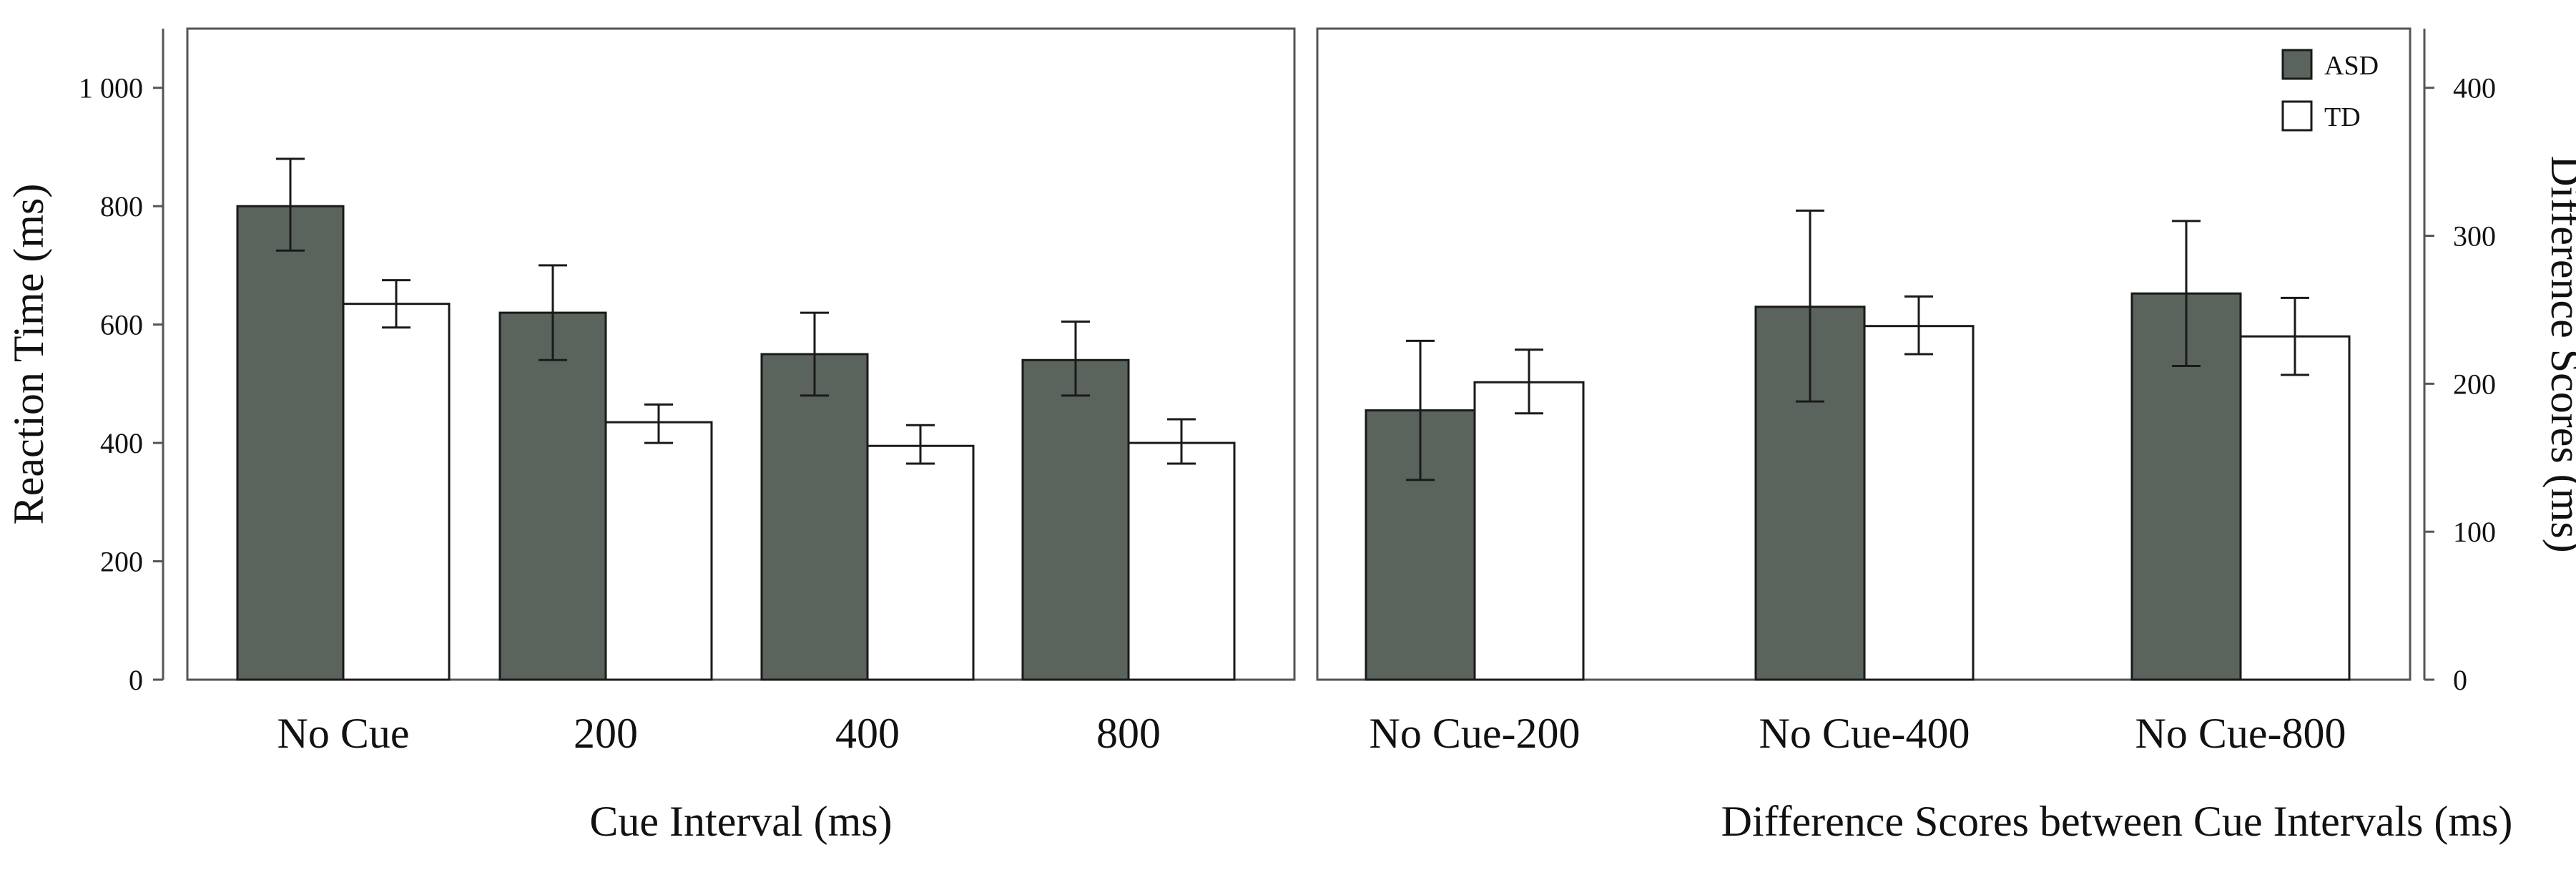 The image size is (2576, 870). Describe the element at coordinates (122, 206) in the screenshot. I see `y-tick-label: 800` at that location.